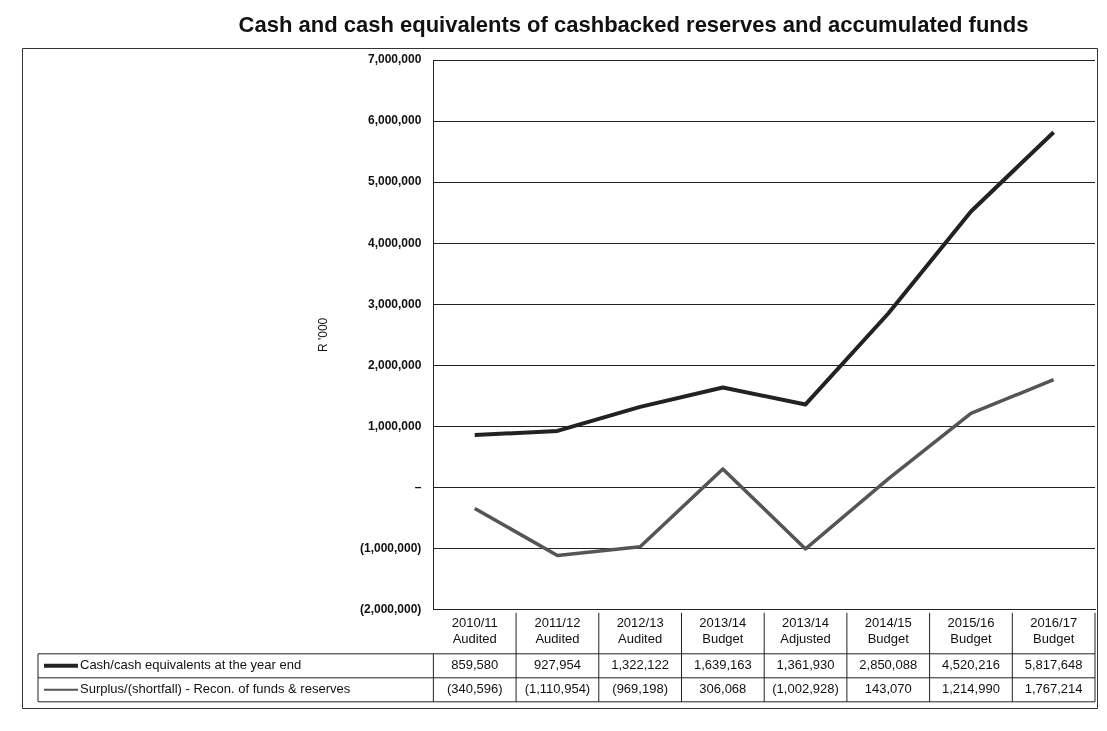  Describe the element at coordinates (474, 630) in the screenshot. I see `x-tick-label: 2010/11 Audited` at that location.